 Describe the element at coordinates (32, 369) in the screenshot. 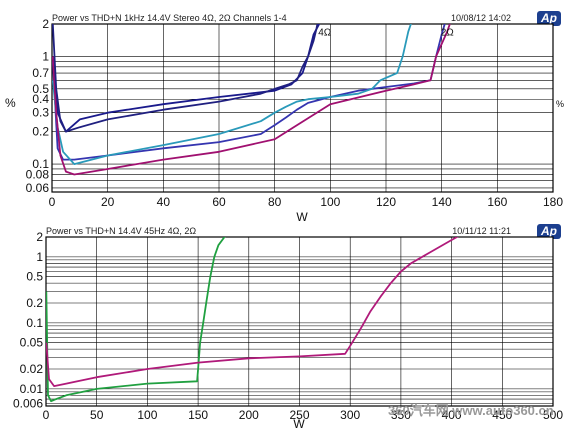

I see `y-tick-label: 0.02` at that location.